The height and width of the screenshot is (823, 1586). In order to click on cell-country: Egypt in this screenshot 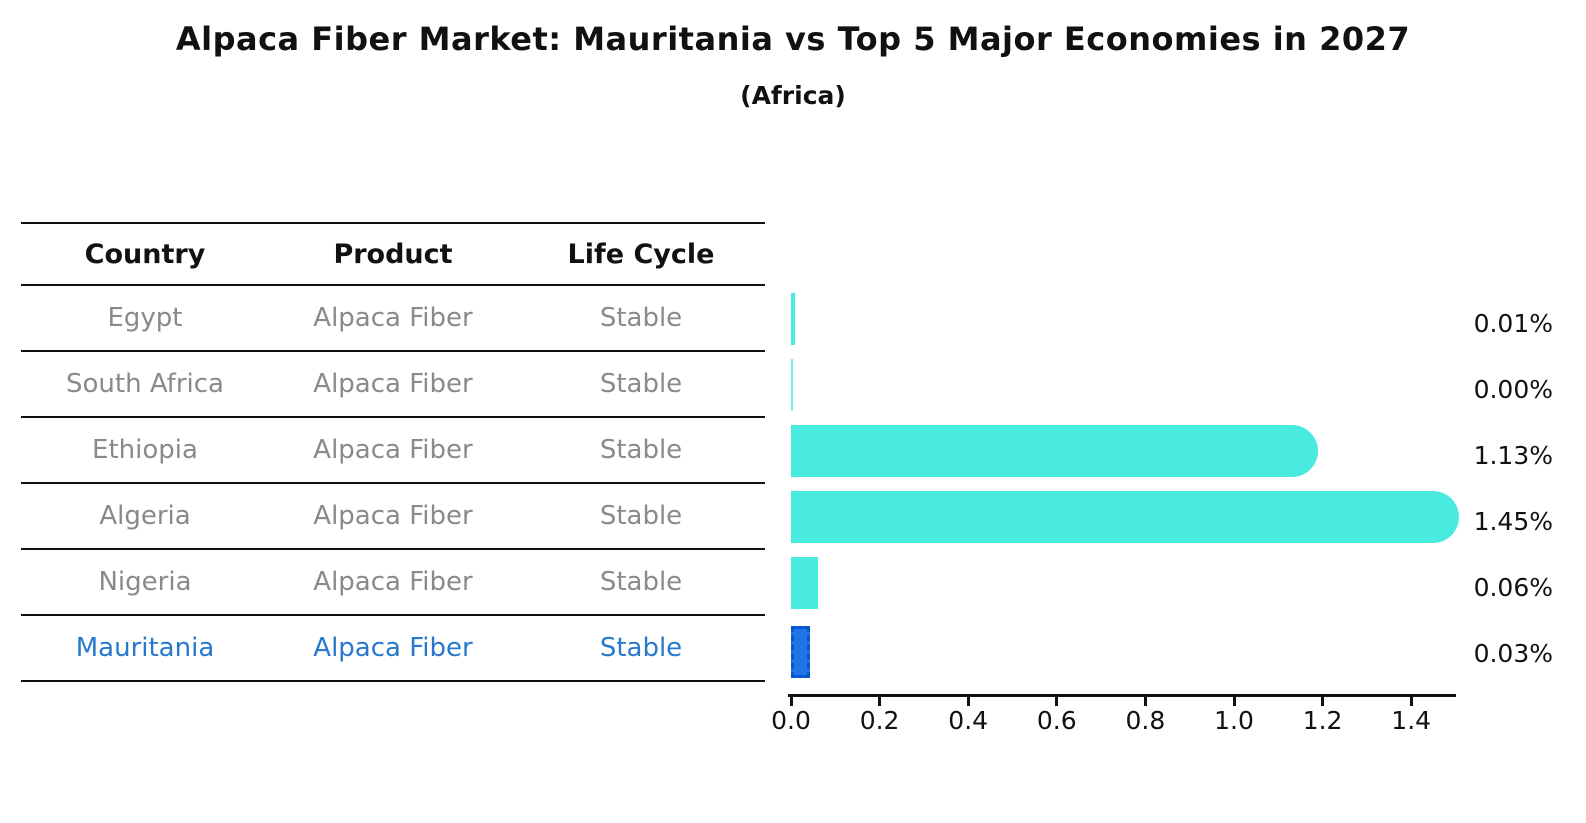, I will do `click(145, 318)`.